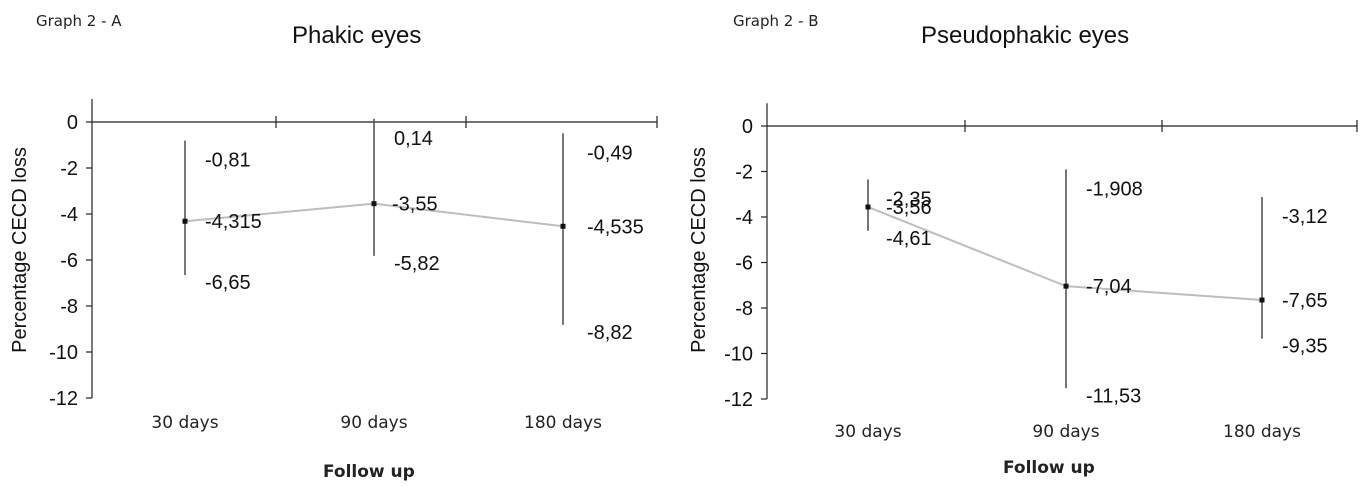  I want to click on lower-bound-label: -6,65, so click(228, 283).